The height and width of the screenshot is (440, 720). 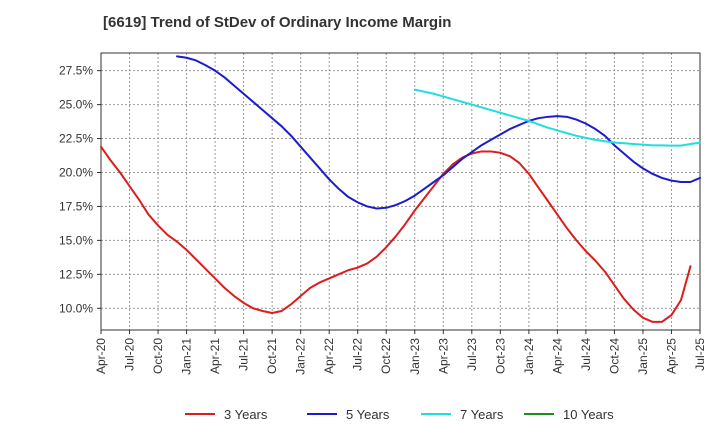 What do you see at coordinates (700, 354) in the screenshot?
I see `x-tick-label: Jul-25` at bounding box center [700, 354].